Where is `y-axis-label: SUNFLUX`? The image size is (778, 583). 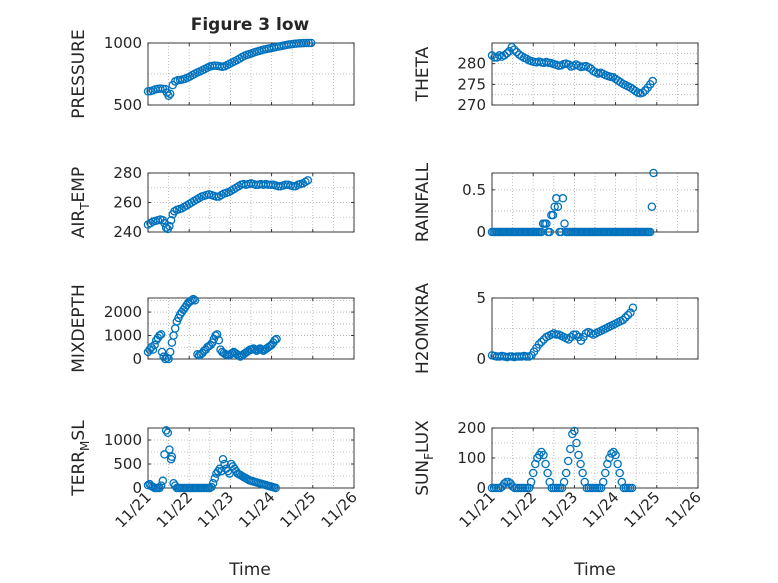
y-axis-label: SUNFLUX is located at coordinates (424, 458).